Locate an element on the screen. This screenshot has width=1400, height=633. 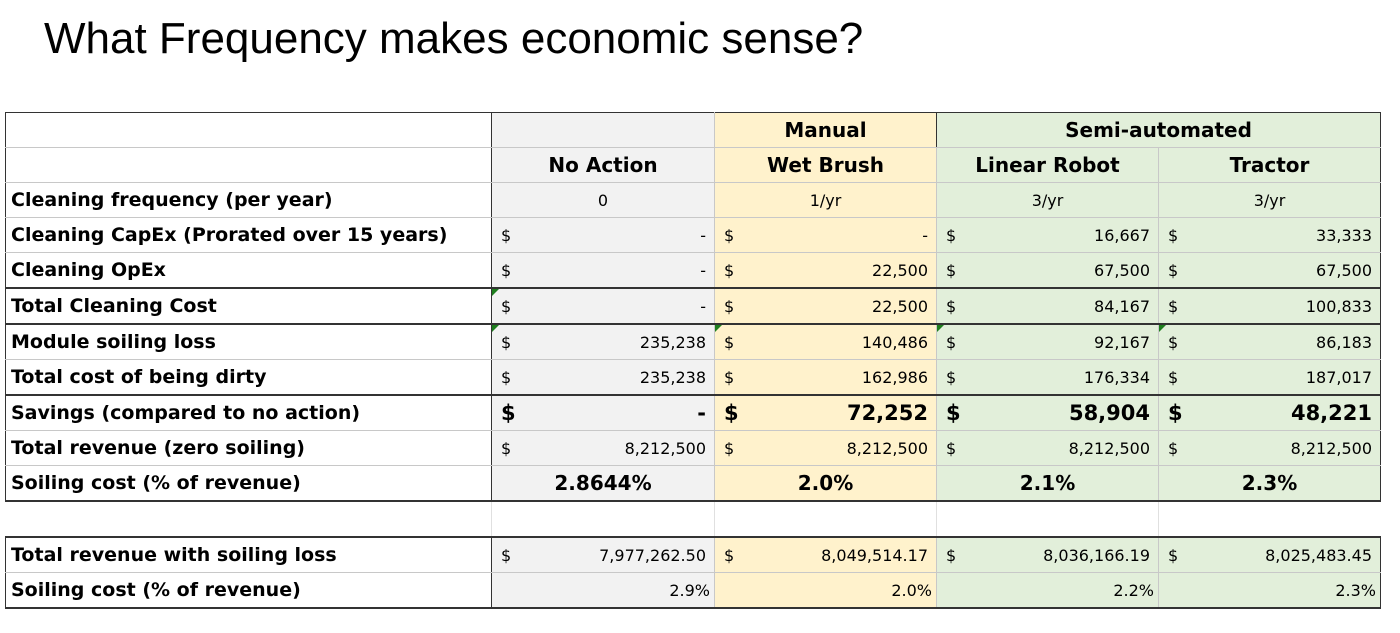
cell-value: 2.1% is located at coordinates (1047, 483).